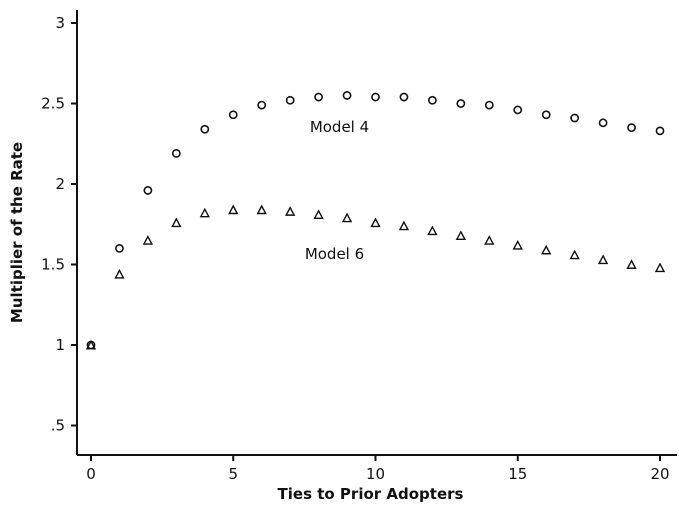  Describe the element at coordinates (233, 474) in the screenshot. I see `x-tick-label: 5` at that location.